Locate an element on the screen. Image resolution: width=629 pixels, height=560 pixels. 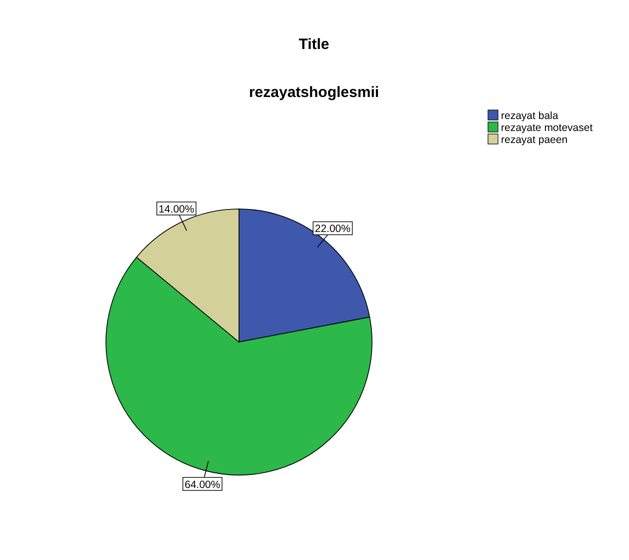
chart-title: Title is located at coordinates (314, 44).